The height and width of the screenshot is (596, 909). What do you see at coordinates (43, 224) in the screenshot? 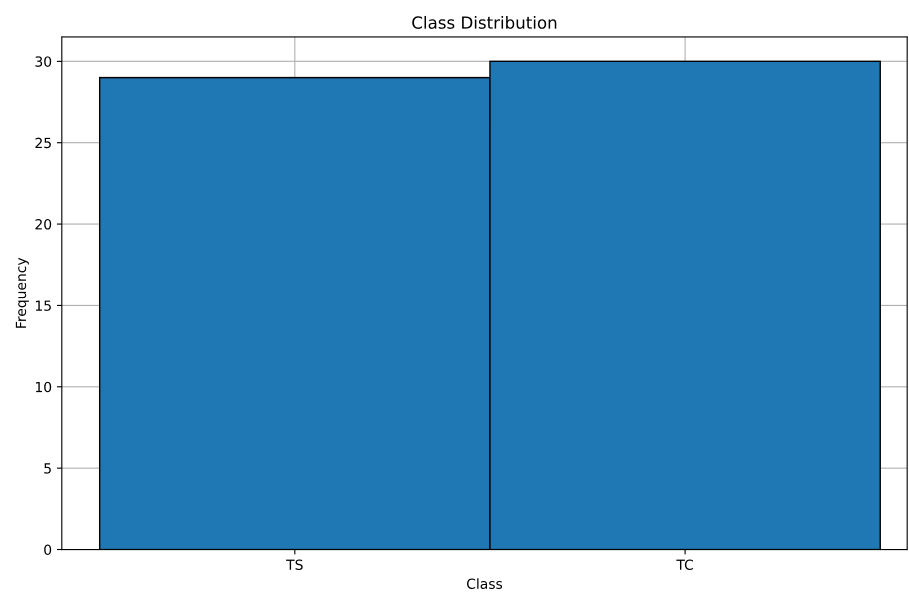
I see `y-tick-label: 20` at bounding box center [43, 224].